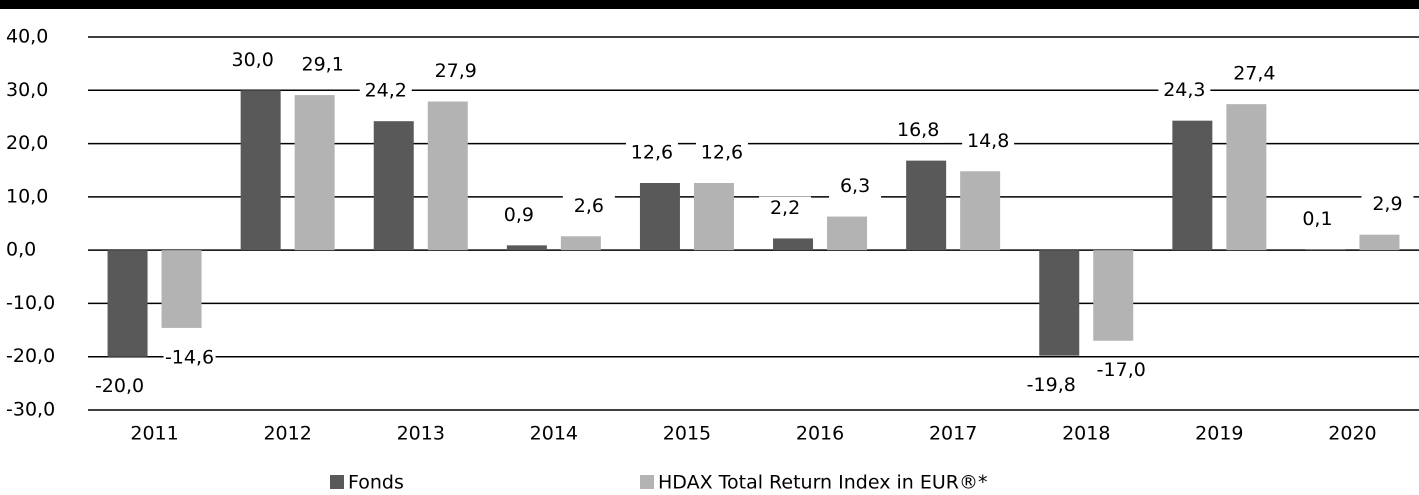 The image size is (1419, 495). What do you see at coordinates (1352, 434) in the screenshot?
I see `x-tick-label: 2020` at bounding box center [1352, 434].